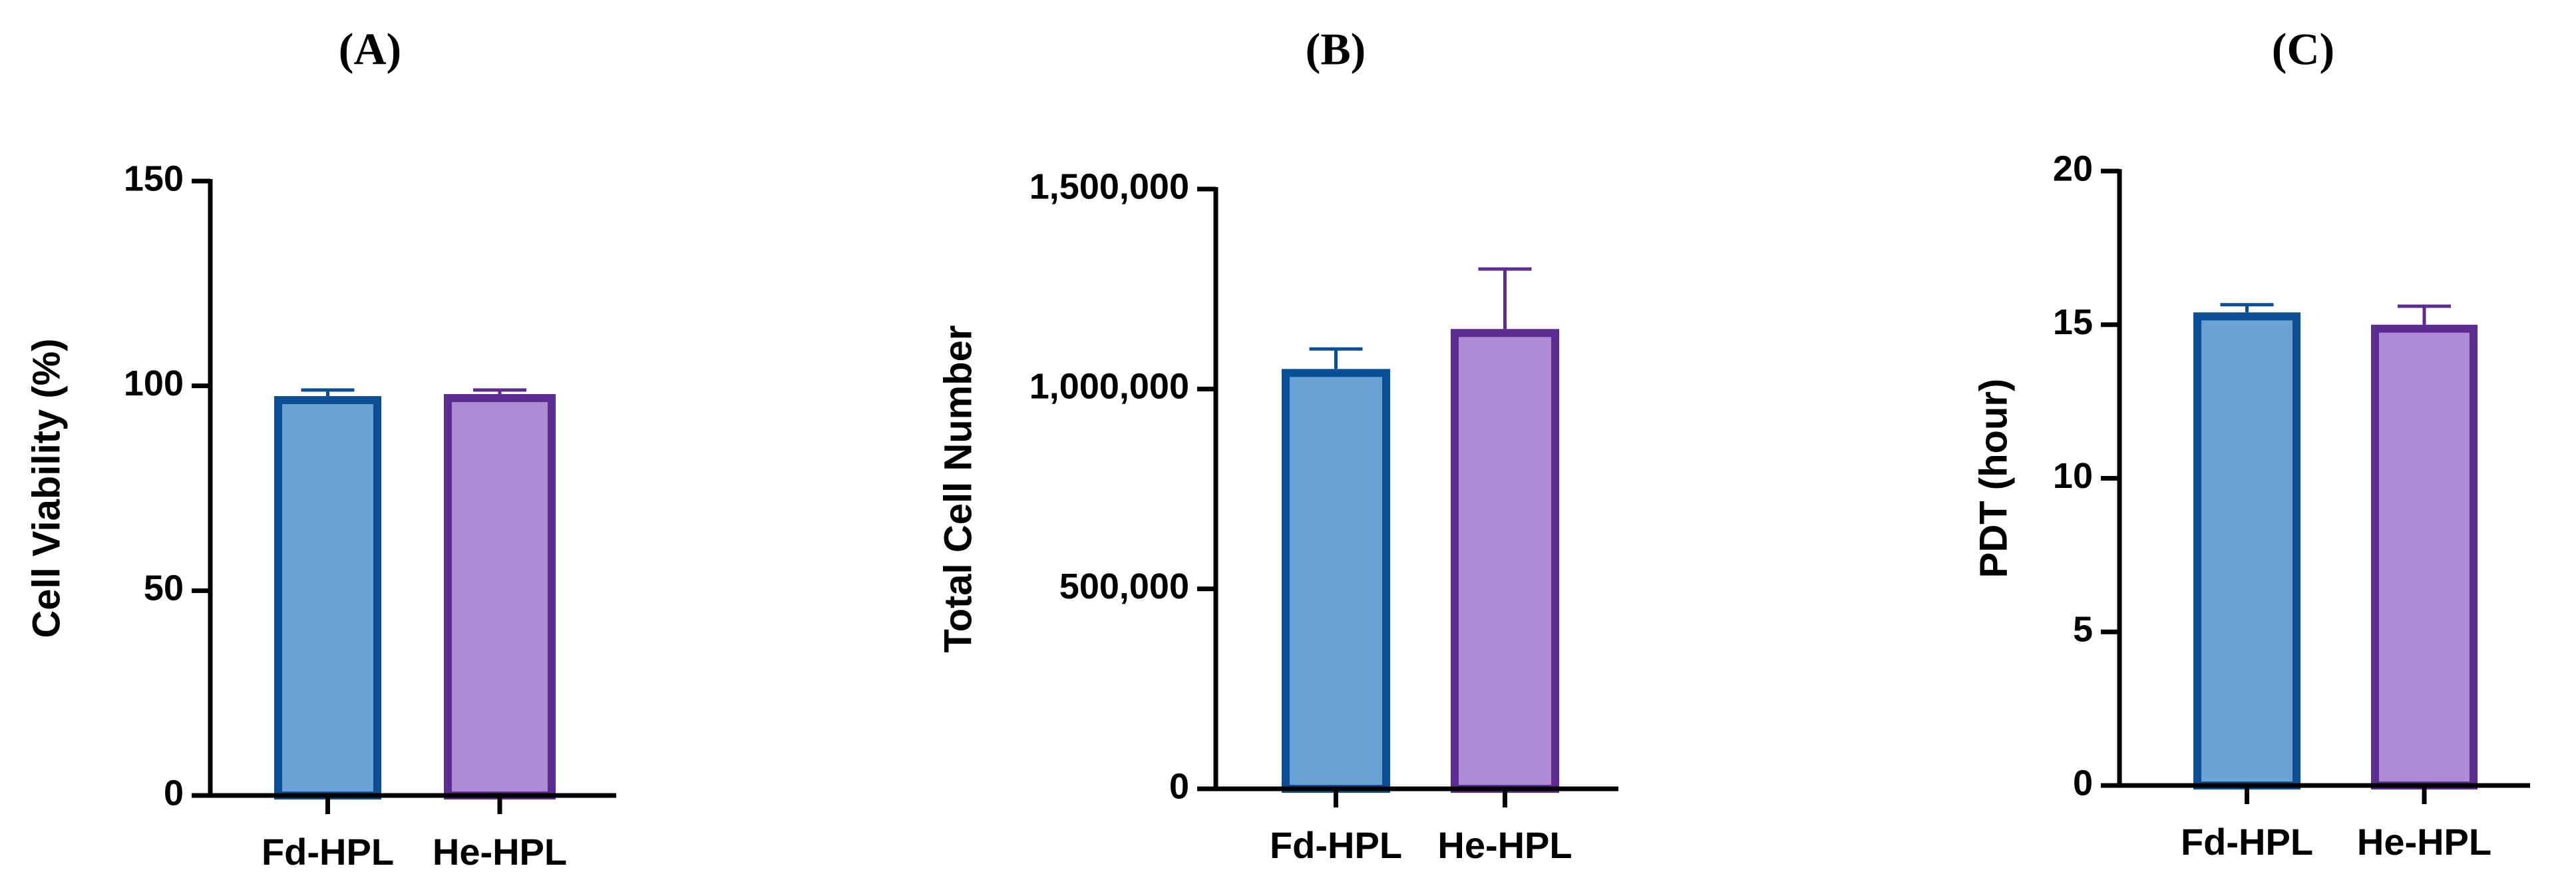  Describe the element at coordinates (2073, 322) in the screenshot. I see `y-tick-label: 15` at that location.